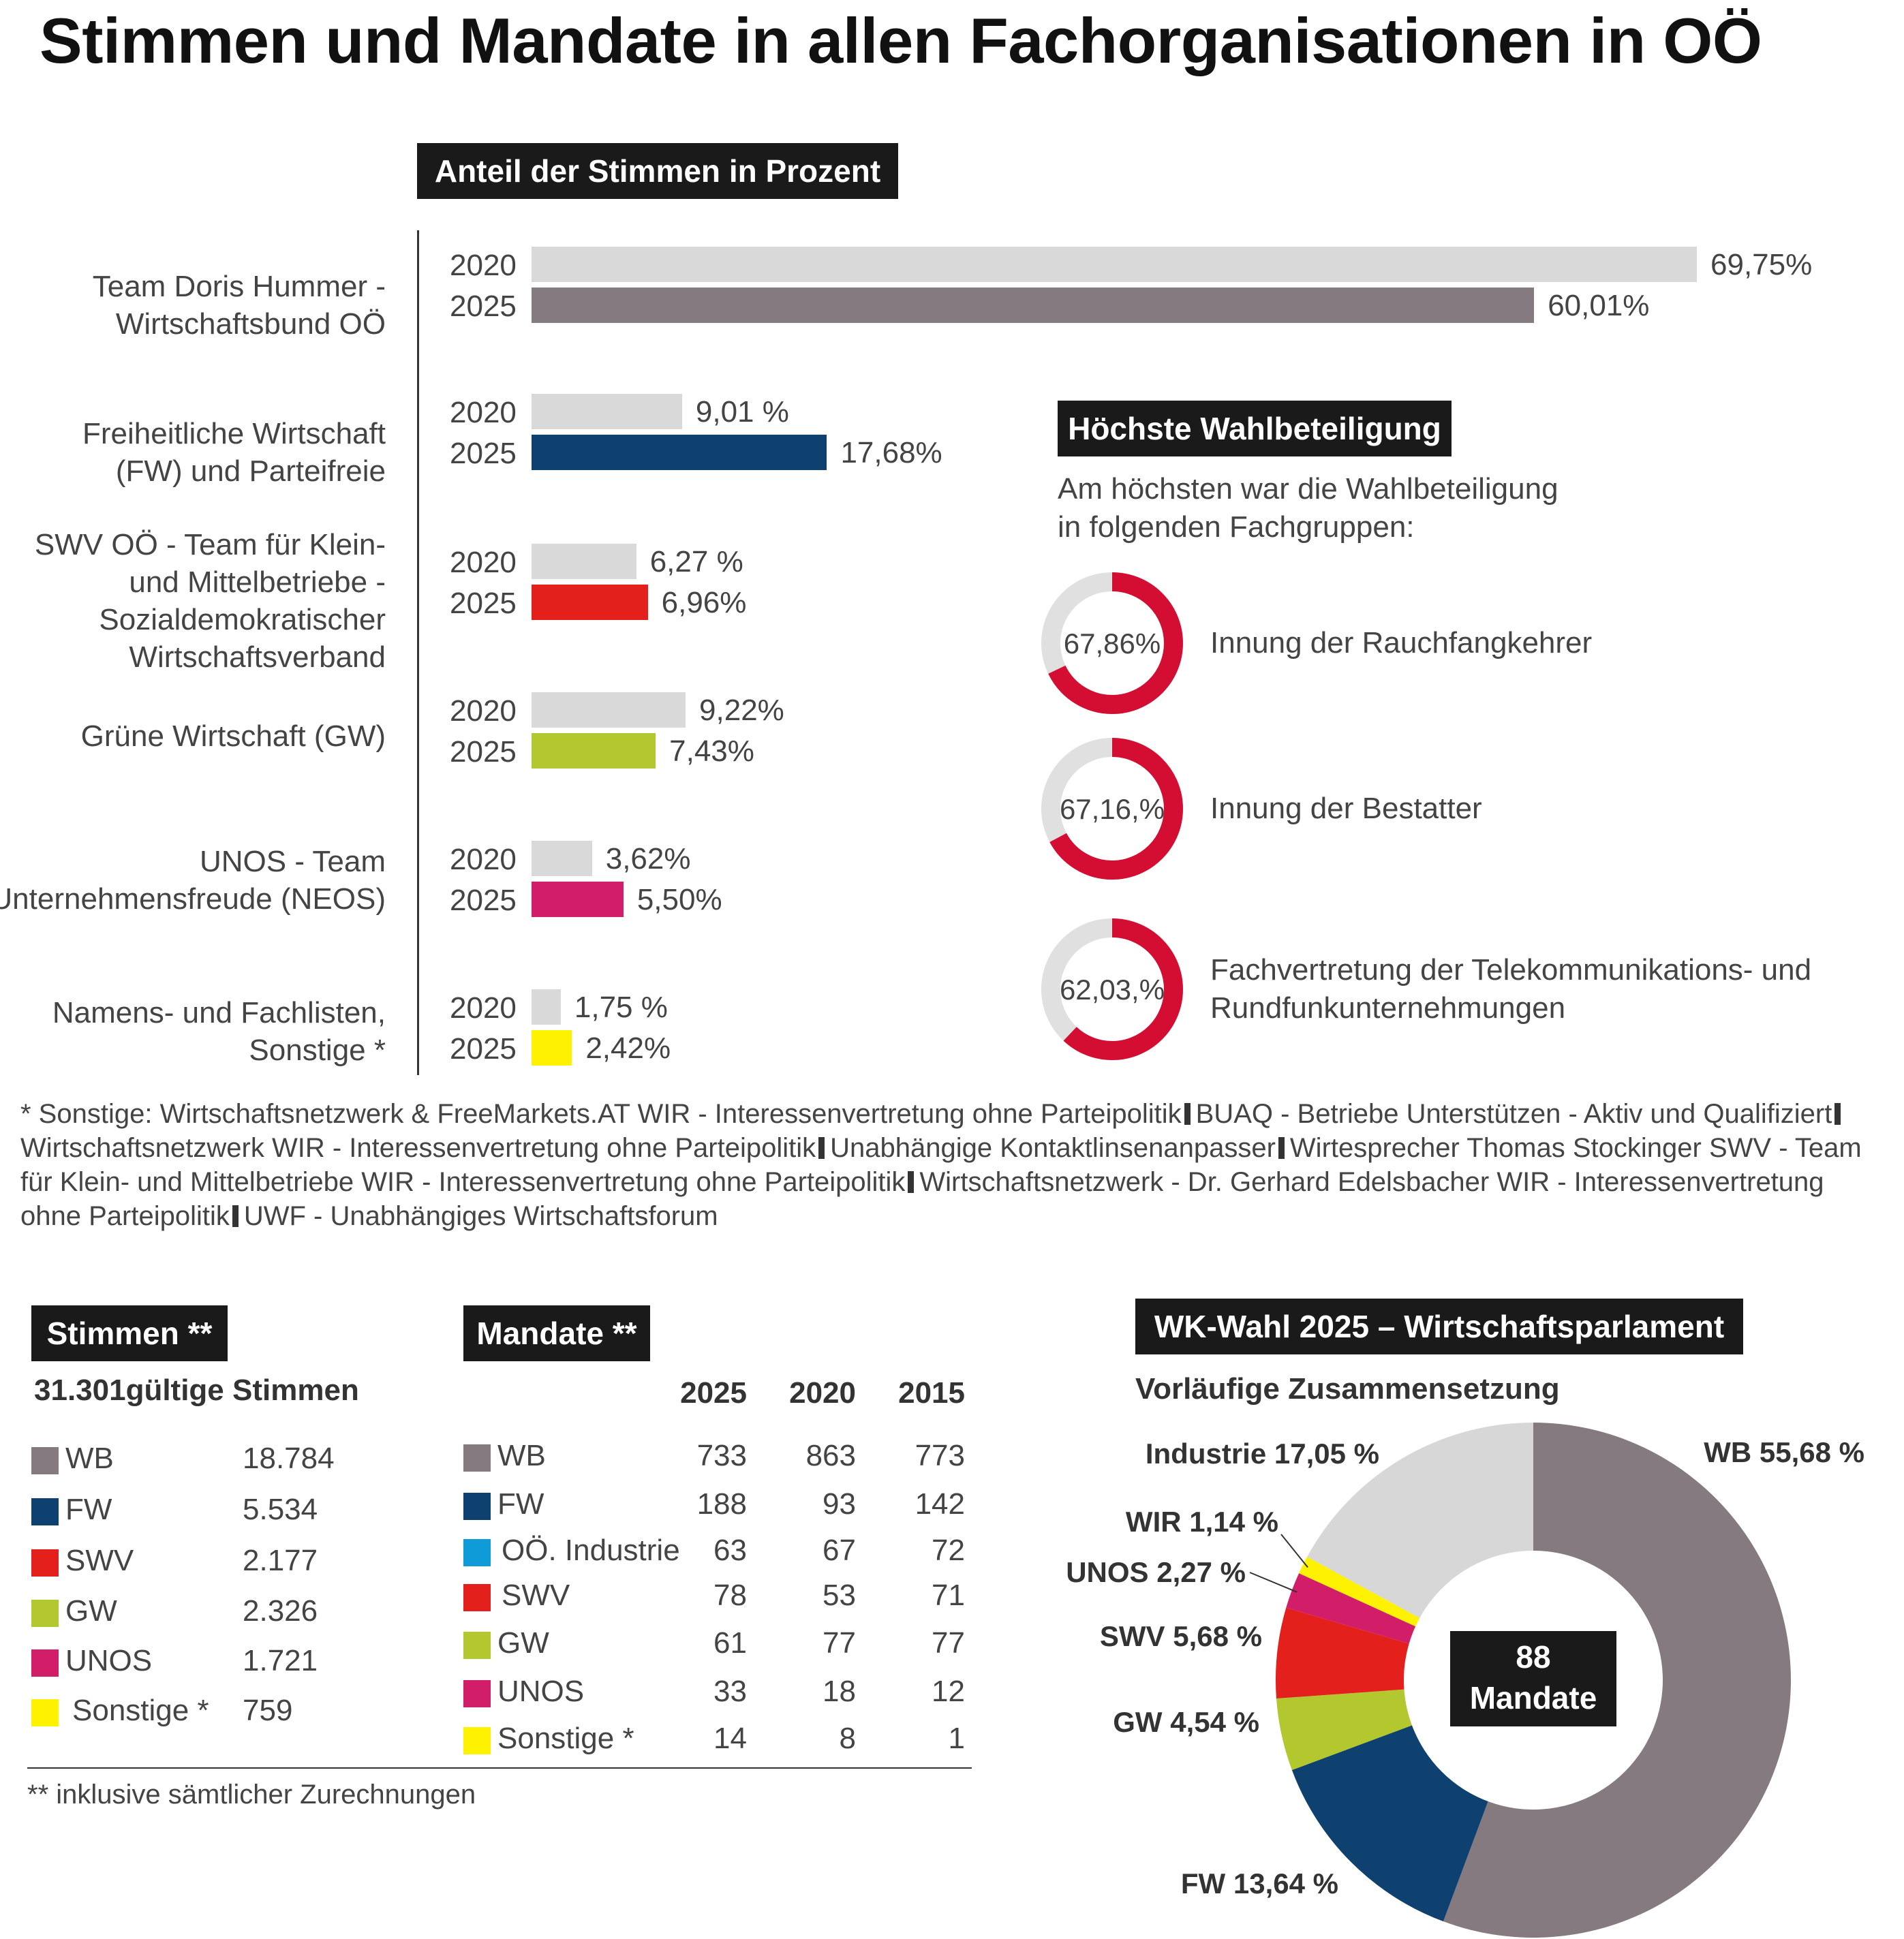  Describe the element at coordinates (1294, 1551) in the screenshot. I see `donut-leader-line` at that location.